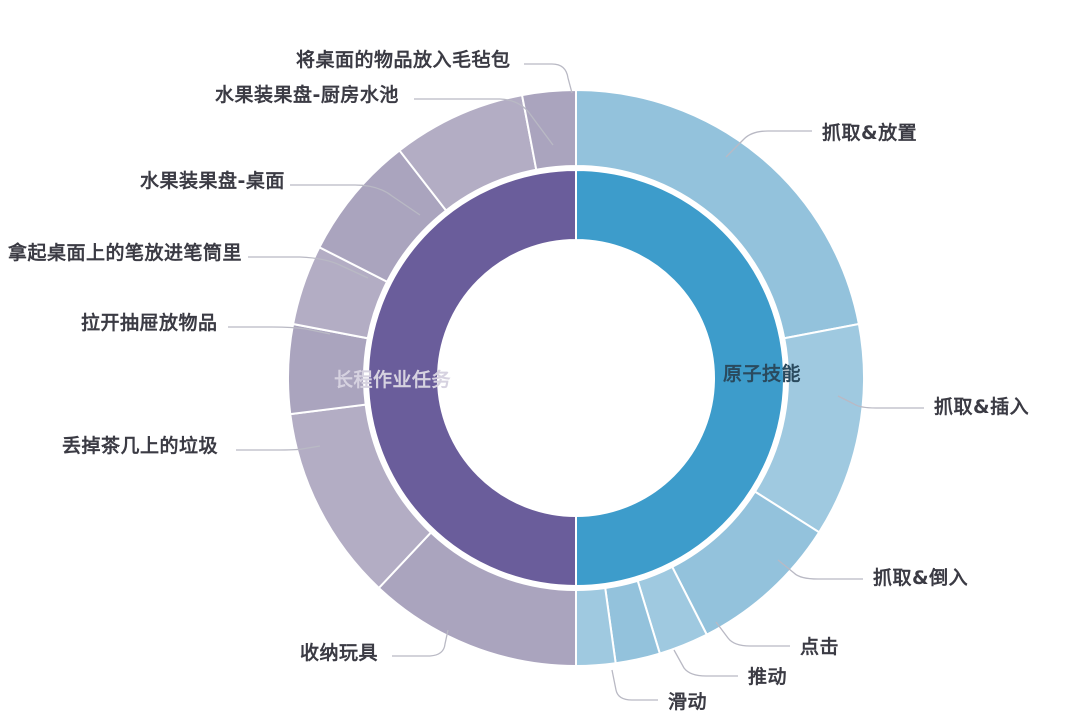  I want to click on leader-line-throw-trash, so click(278, 448).